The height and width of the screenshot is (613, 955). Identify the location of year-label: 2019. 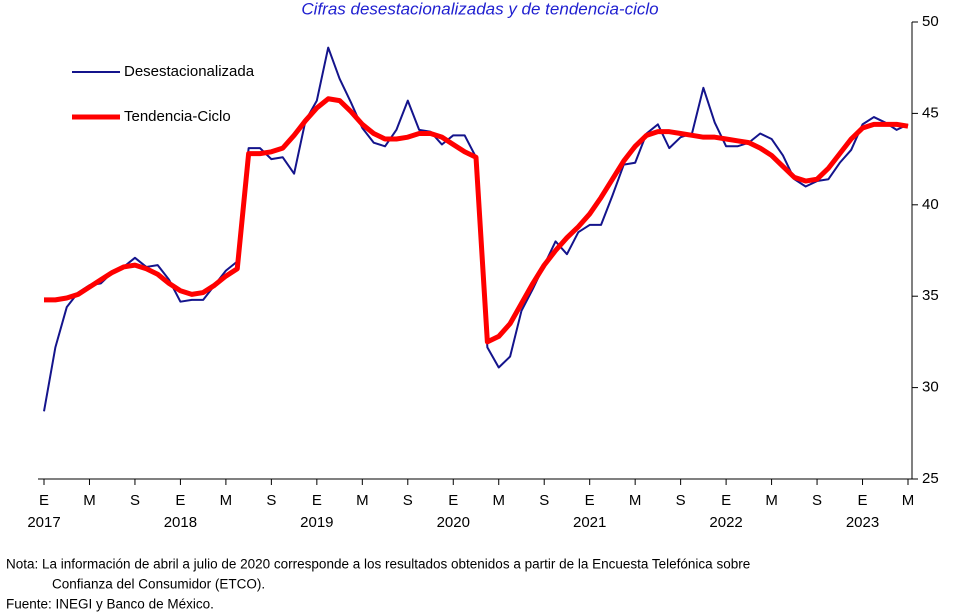
(316, 522).